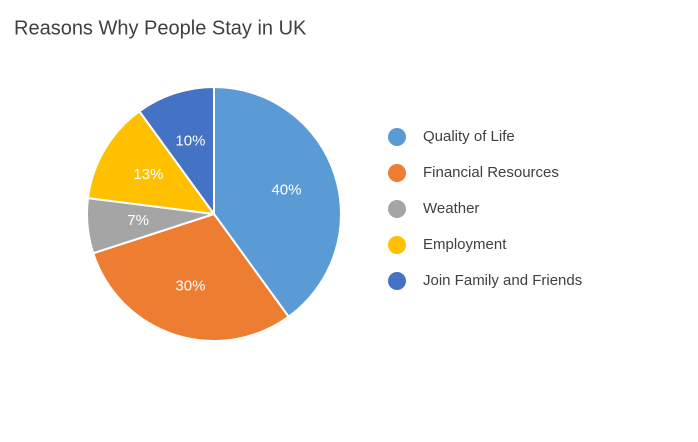  Describe the element at coordinates (138, 220) in the screenshot. I see `data-label: 7%` at that location.